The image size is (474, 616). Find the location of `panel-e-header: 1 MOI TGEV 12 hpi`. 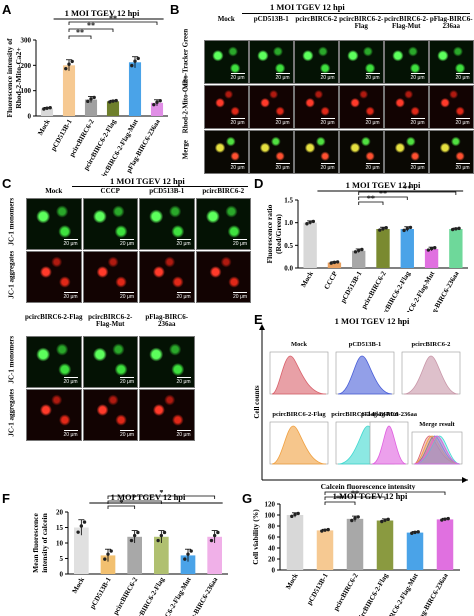

panel-e-header: 1 MOI TGEV 12 hpi is located at coordinates (372, 321).